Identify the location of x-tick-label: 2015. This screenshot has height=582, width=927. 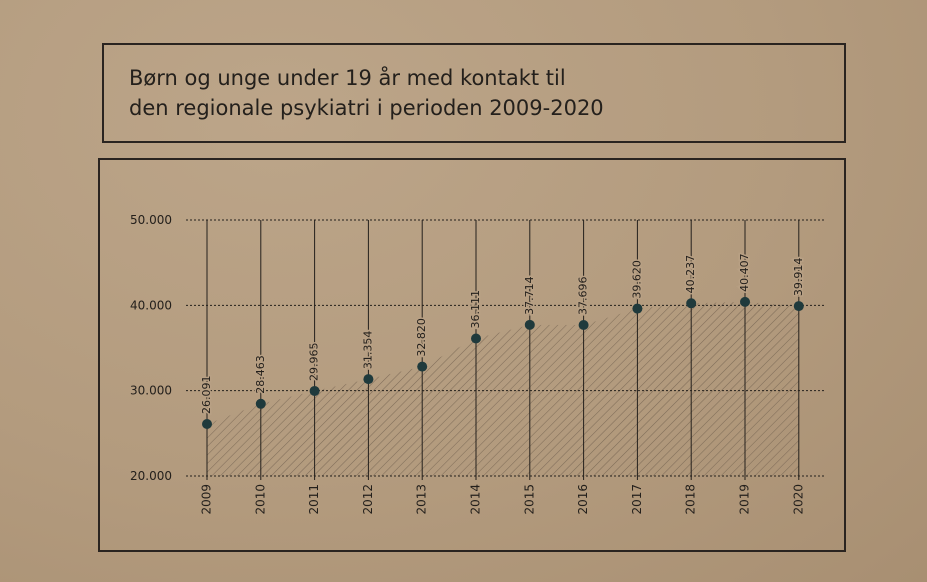
(529, 499).